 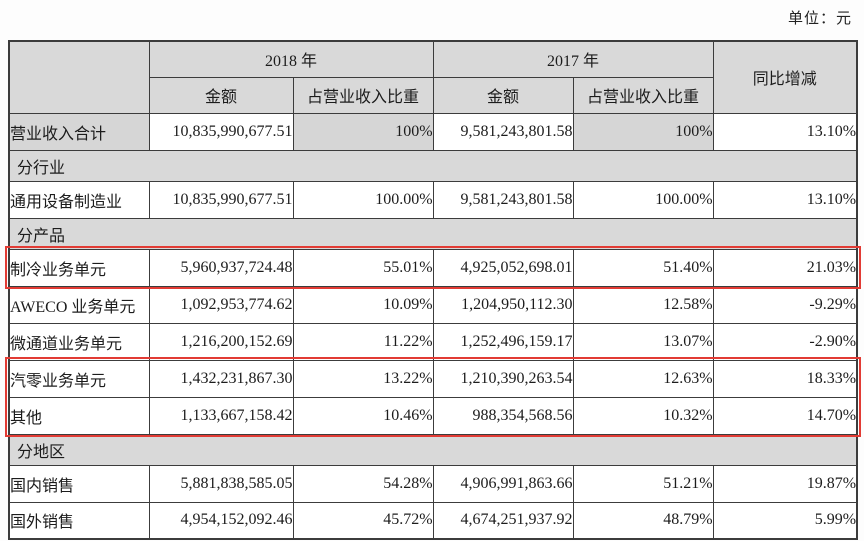 I want to click on row-label-cell: 营业收入合计, so click(x=79, y=131).